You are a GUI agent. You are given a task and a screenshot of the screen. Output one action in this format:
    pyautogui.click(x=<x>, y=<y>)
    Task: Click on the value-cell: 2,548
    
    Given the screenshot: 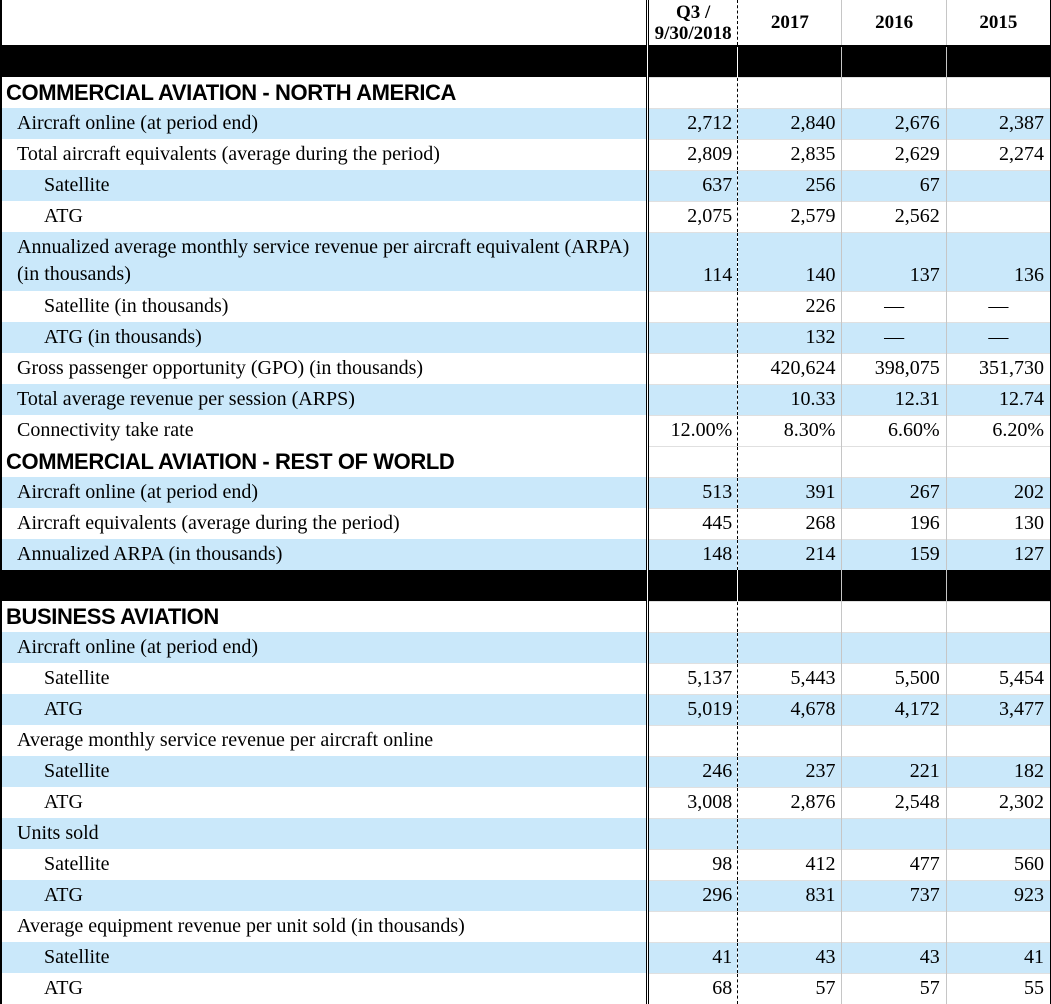 What is the action you would take?
    pyautogui.click(x=894, y=802)
    